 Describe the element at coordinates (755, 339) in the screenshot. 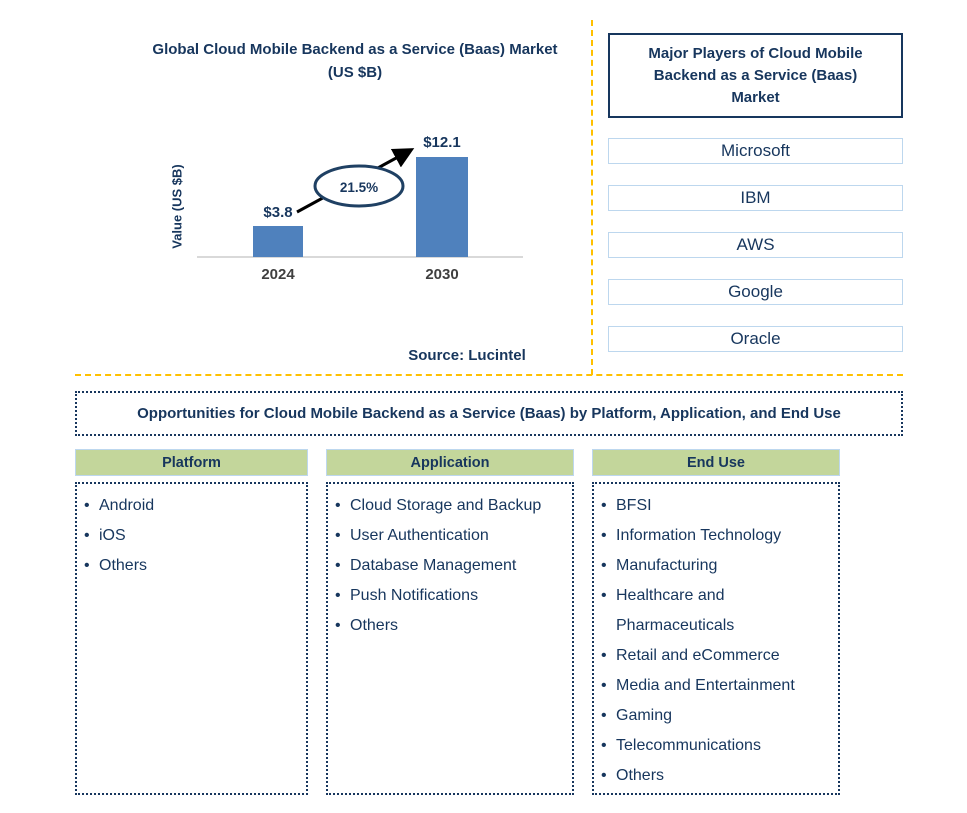

I see `player-box: Oracle` at that location.